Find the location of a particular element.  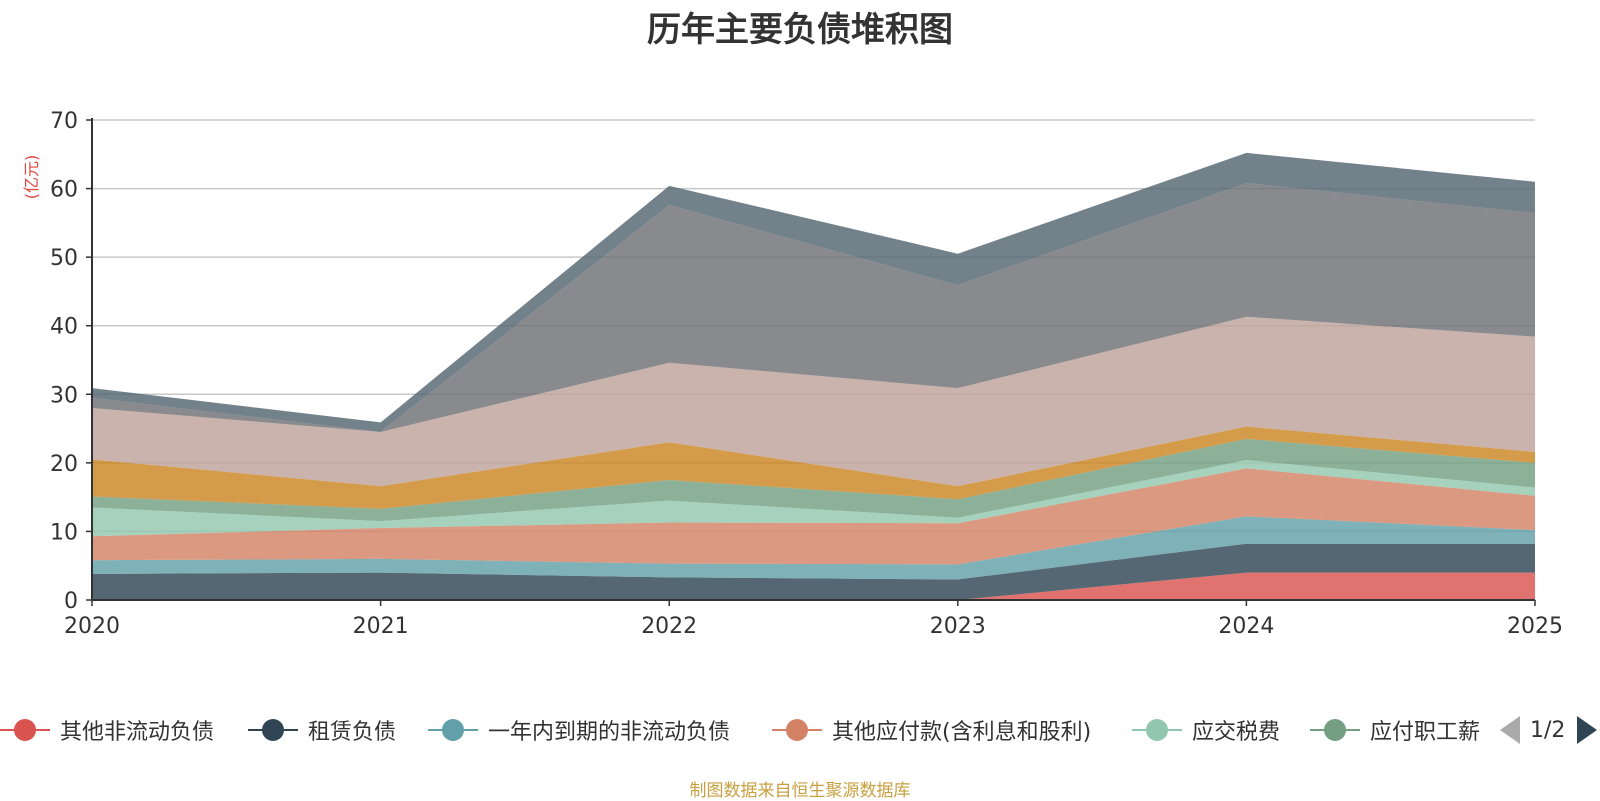

x-tick-label: 2020 is located at coordinates (92, 626).